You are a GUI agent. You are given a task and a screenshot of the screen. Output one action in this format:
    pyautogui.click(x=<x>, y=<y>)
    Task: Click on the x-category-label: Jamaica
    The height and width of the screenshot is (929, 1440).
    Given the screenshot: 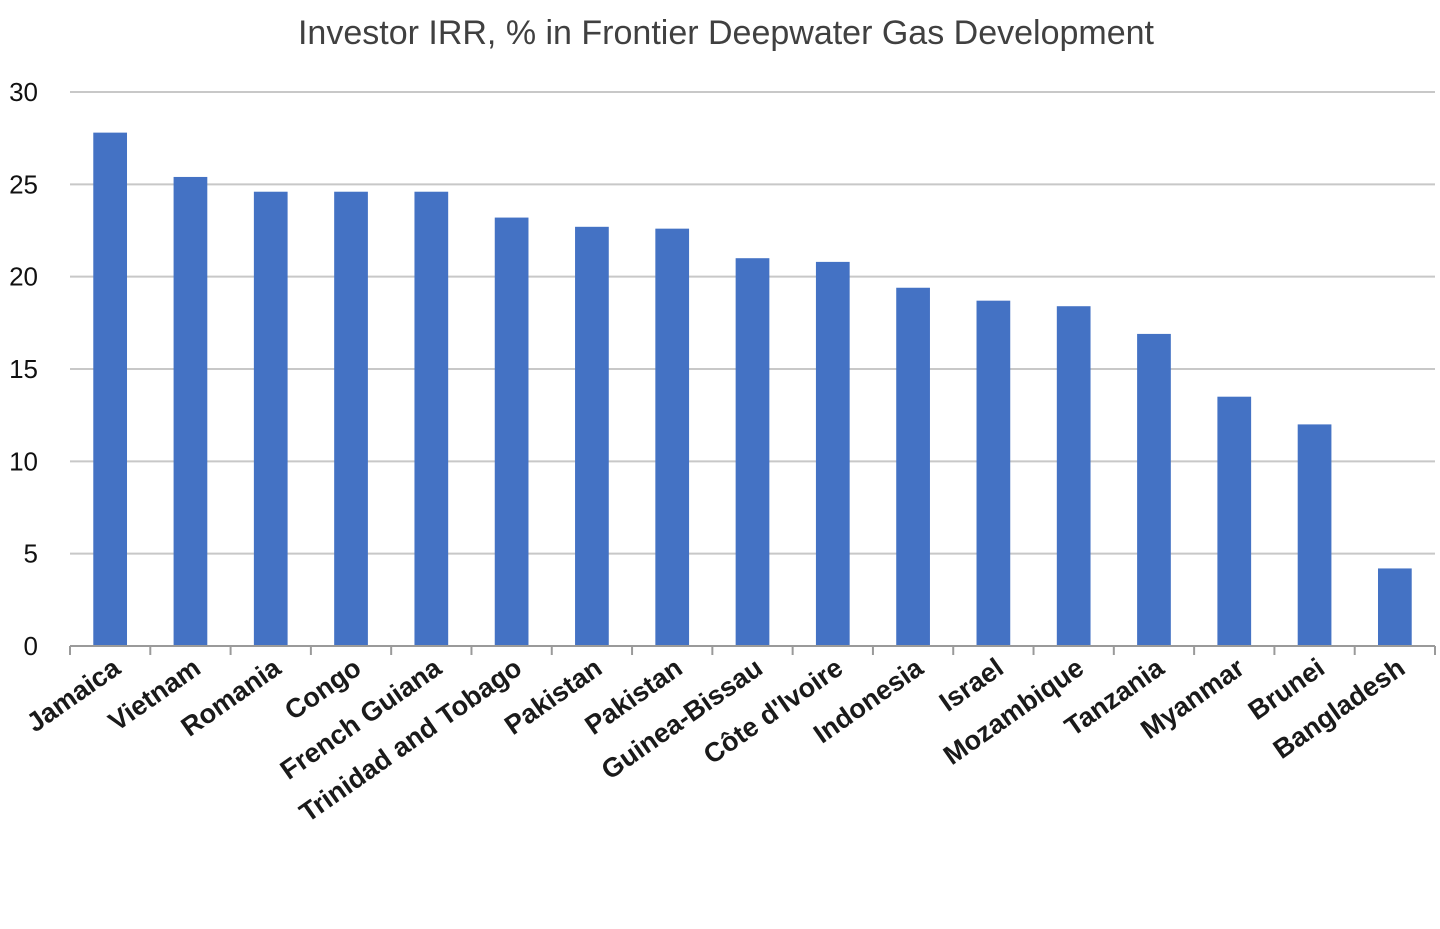 What is the action you would take?
    pyautogui.click(x=73, y=695)
    